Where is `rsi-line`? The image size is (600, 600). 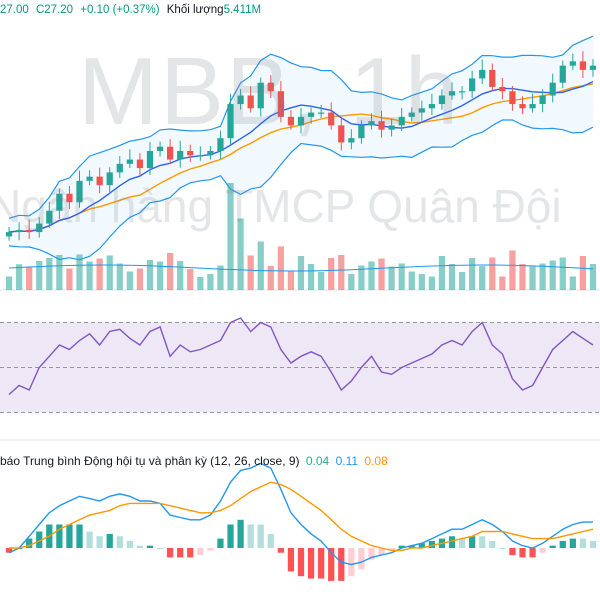
rsi-line is located at coordinates (301, 356).